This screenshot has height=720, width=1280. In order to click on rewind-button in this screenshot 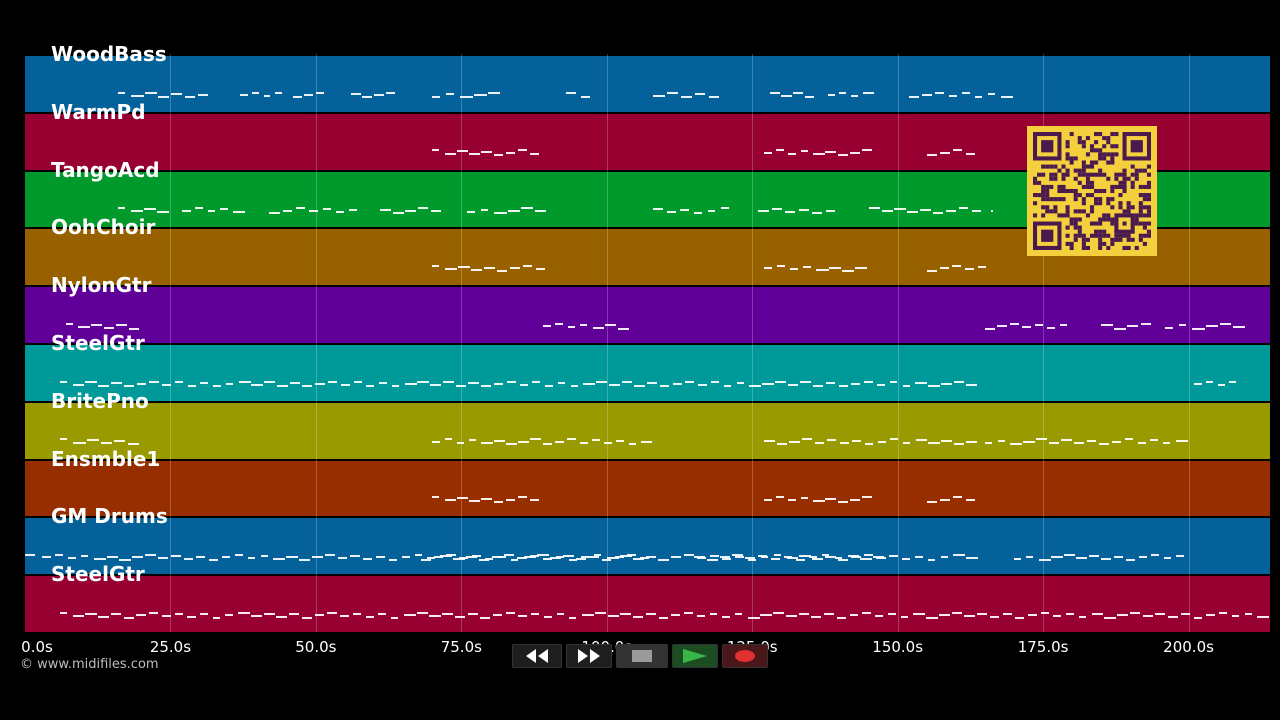, I will do `click(537, 656)`.